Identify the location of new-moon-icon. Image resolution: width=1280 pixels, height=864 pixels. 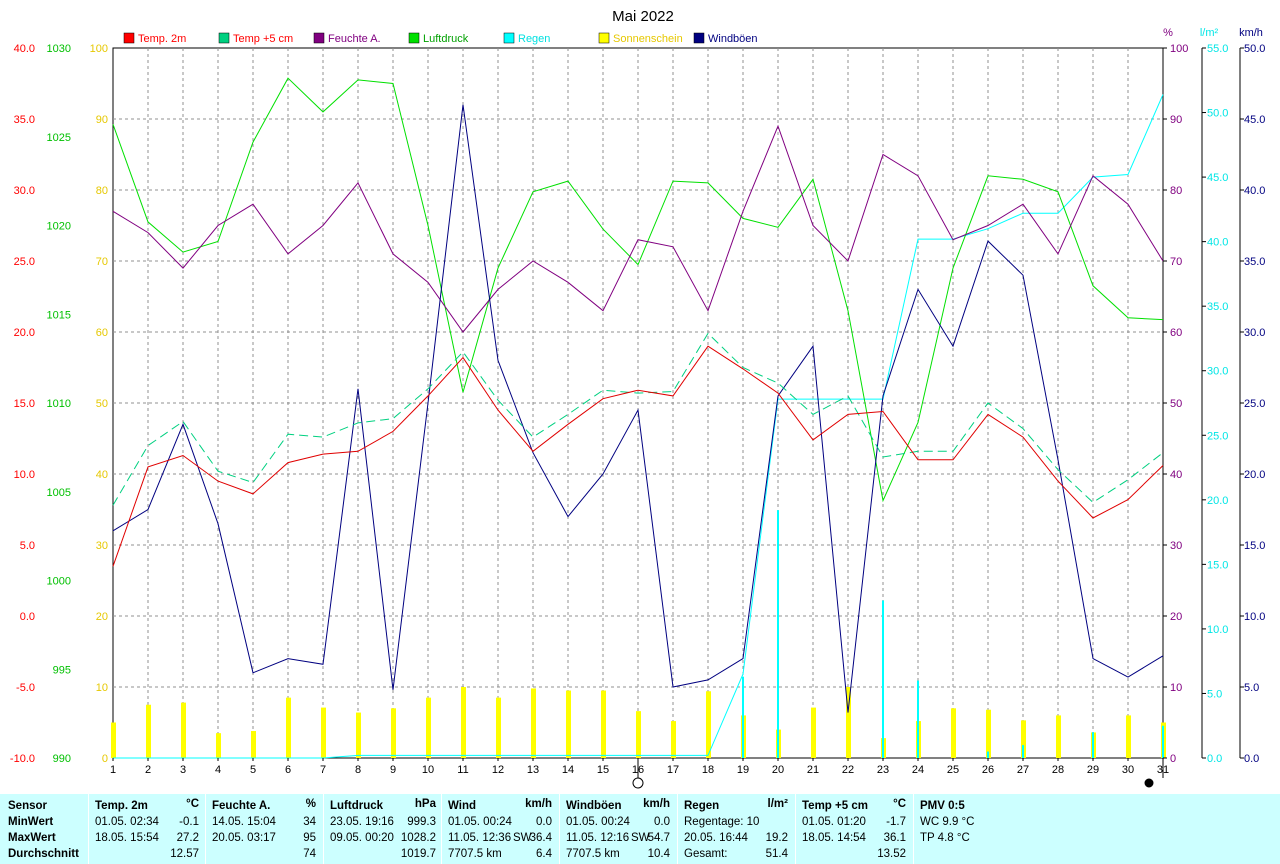
(1149, 783).